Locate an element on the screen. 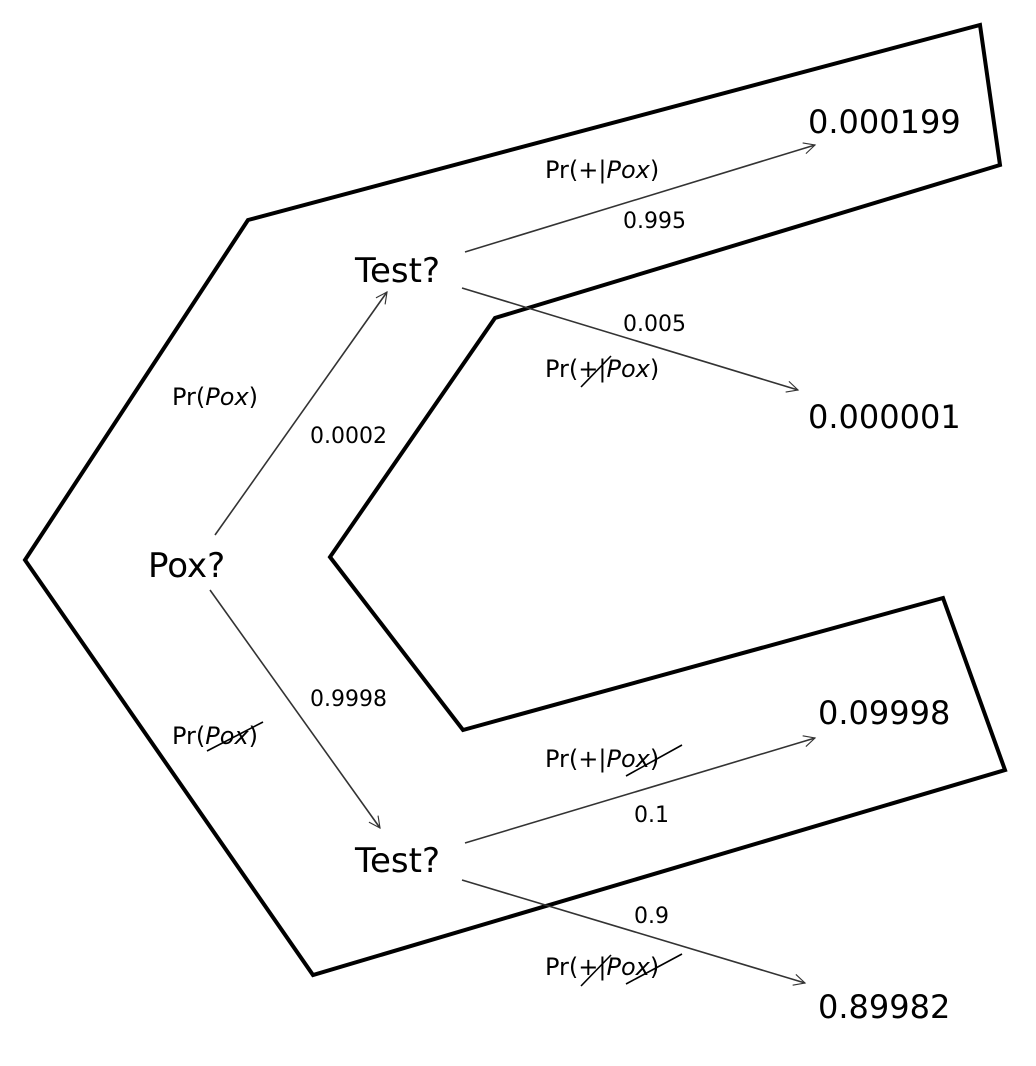  edge-neg-given-pox-prob: 0.005 is located at coordinates (654, 324).